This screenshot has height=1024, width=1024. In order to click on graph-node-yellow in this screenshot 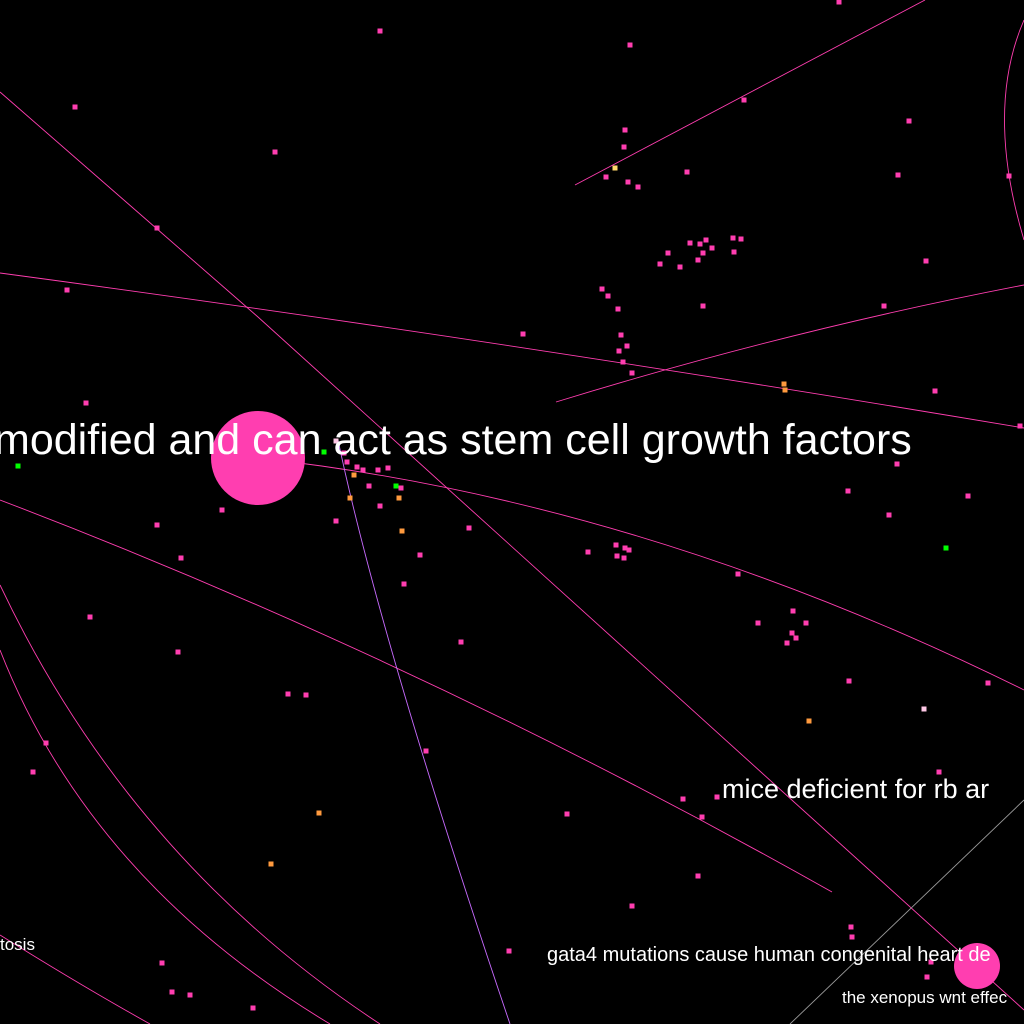, I will do `click(615, 168)`.